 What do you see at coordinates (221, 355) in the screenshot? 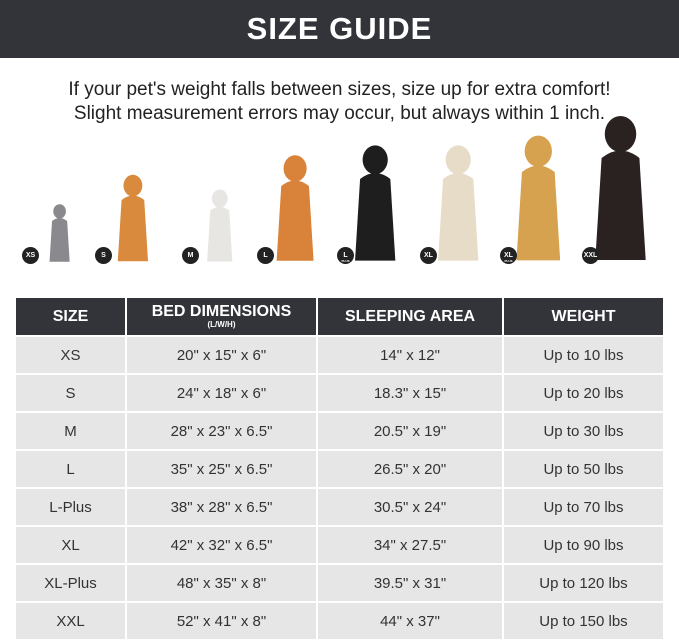
I see `cell-bed-dimensions: 20" x 15" x 6"` at bounding box center [221, 355].